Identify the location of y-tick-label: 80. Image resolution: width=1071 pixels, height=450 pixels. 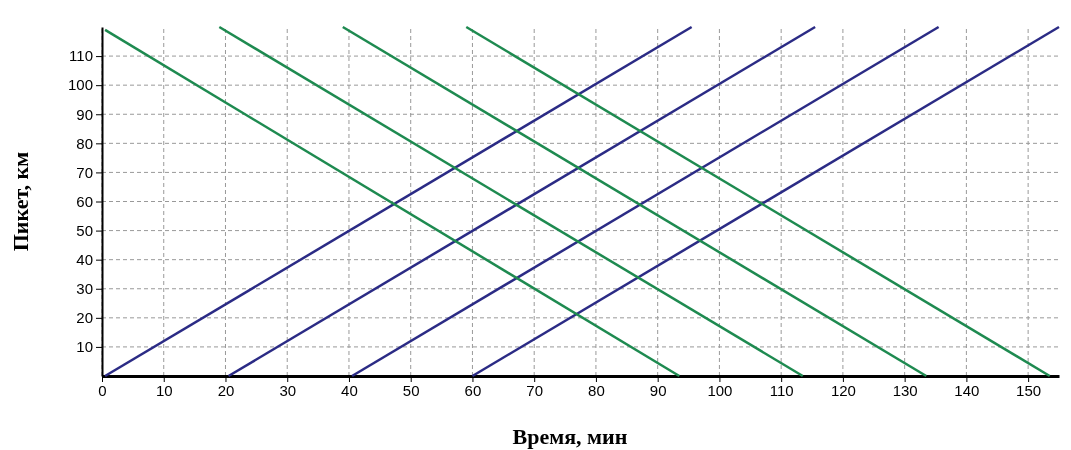
(84, 143).